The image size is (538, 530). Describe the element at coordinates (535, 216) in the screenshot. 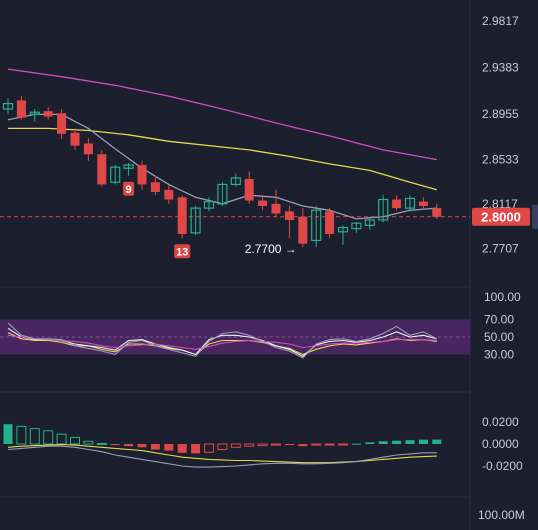

I see `scroll-handle` at that location.